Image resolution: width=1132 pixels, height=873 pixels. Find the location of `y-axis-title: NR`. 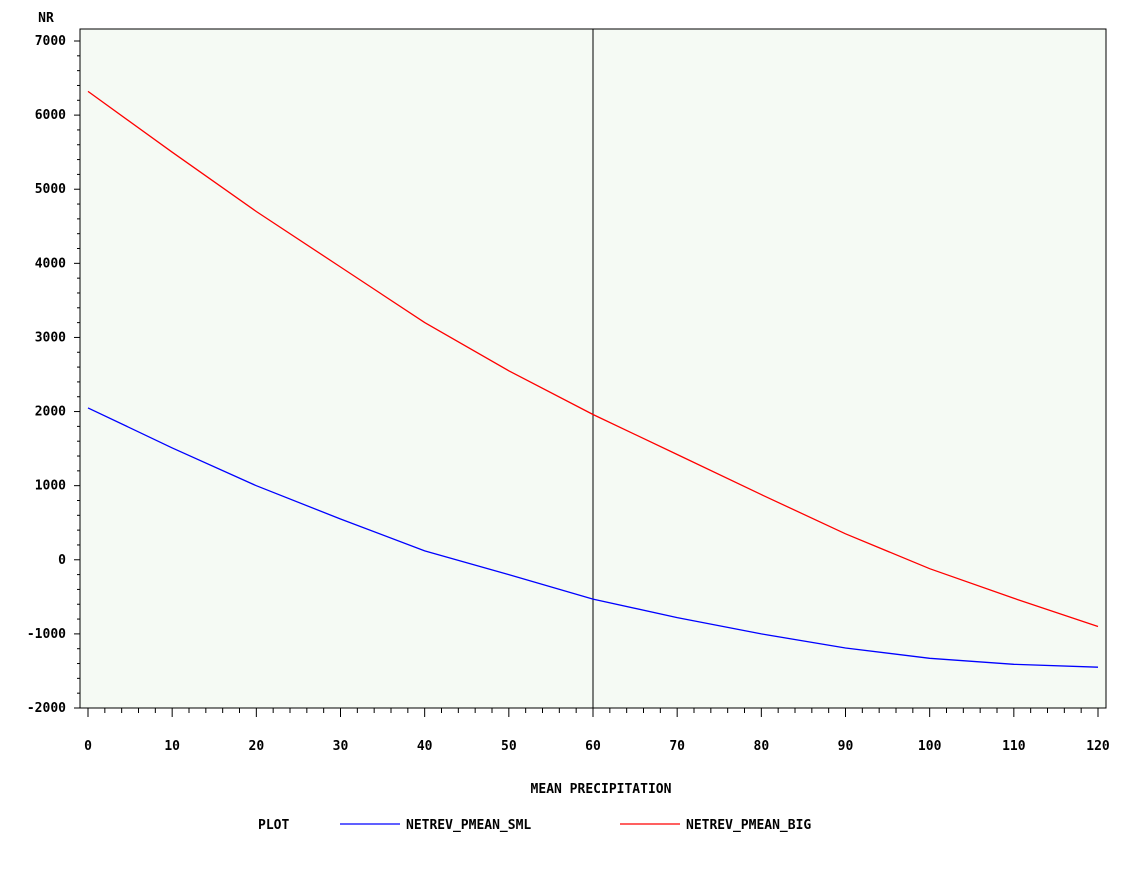

y-axis-title: NR is located at coordinates (46, 18).